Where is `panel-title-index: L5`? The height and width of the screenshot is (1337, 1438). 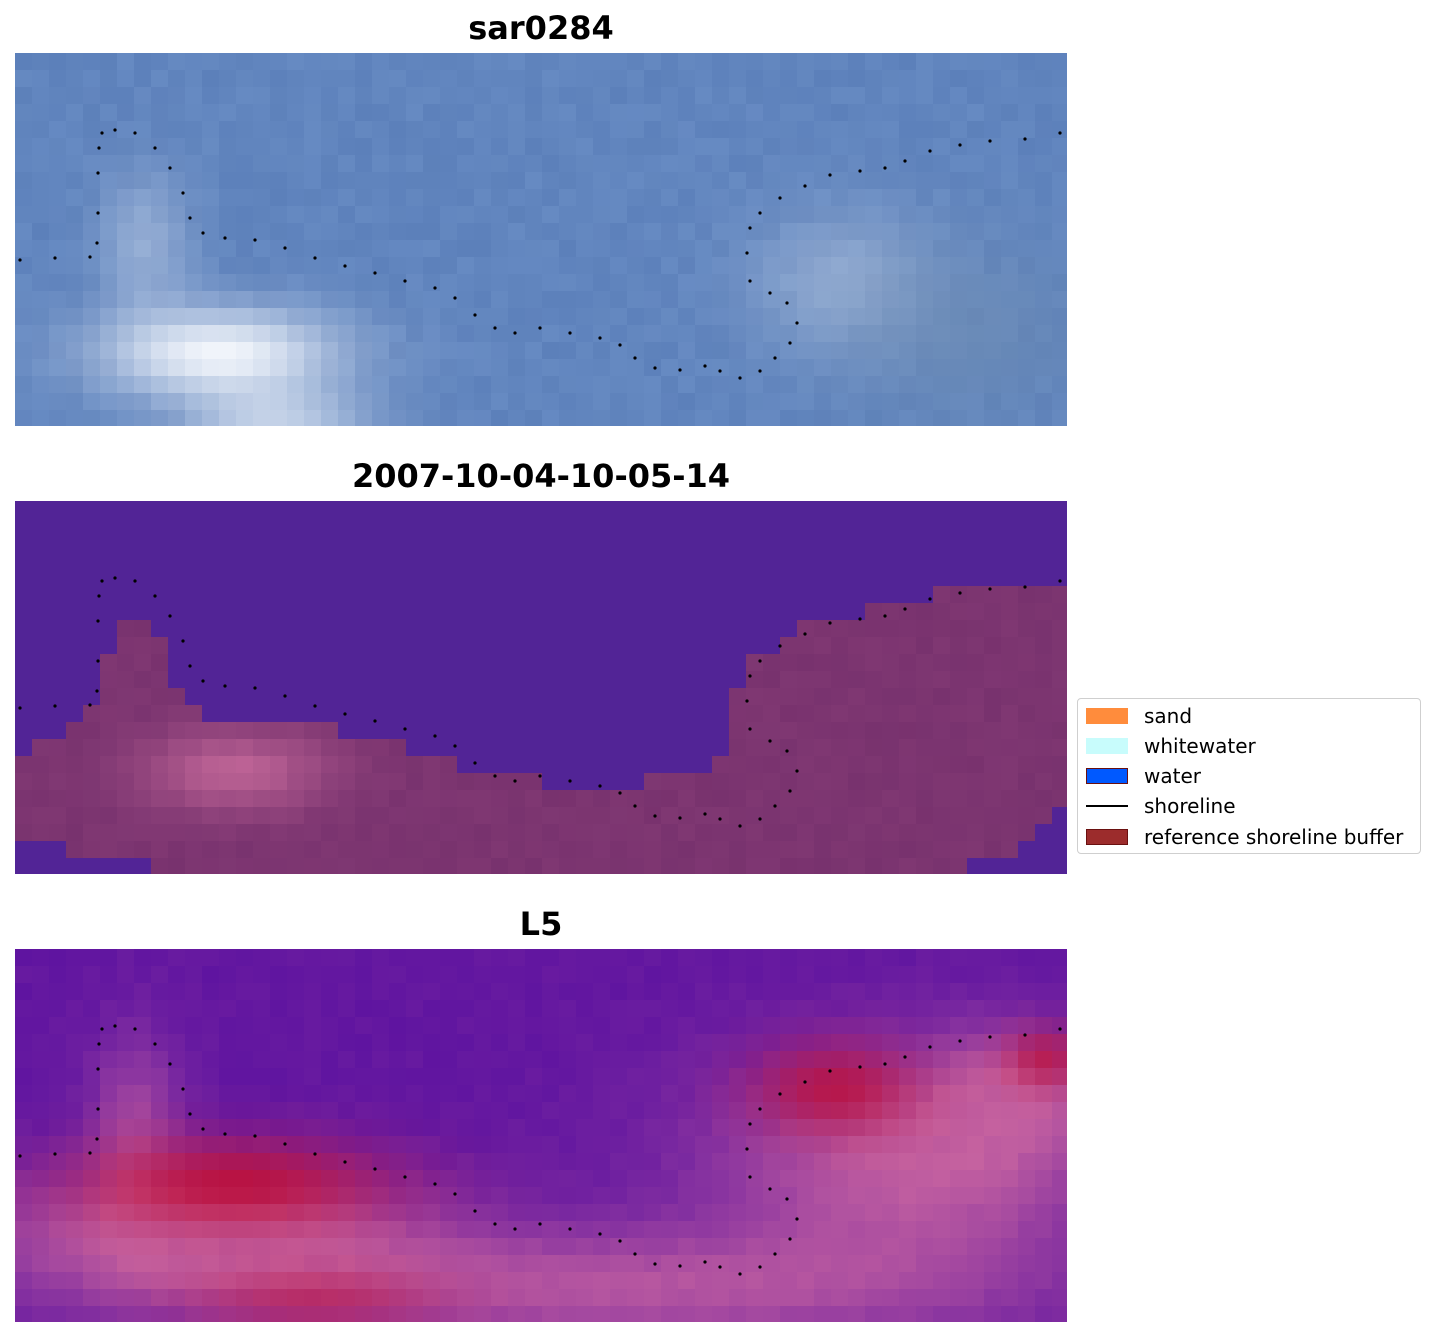 panel-title-index: L5 is located at coordinates (541, 924).